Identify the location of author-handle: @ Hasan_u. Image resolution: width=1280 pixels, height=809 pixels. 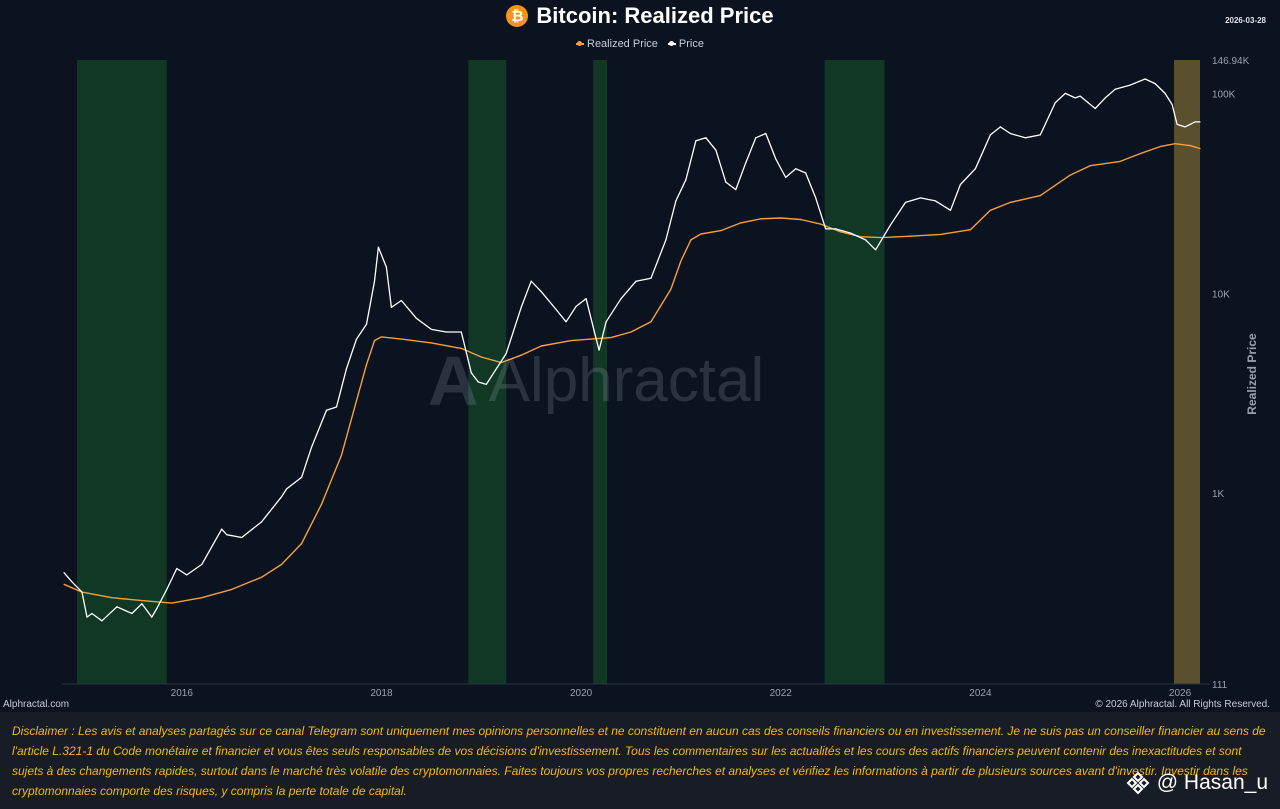
(1196, 783).